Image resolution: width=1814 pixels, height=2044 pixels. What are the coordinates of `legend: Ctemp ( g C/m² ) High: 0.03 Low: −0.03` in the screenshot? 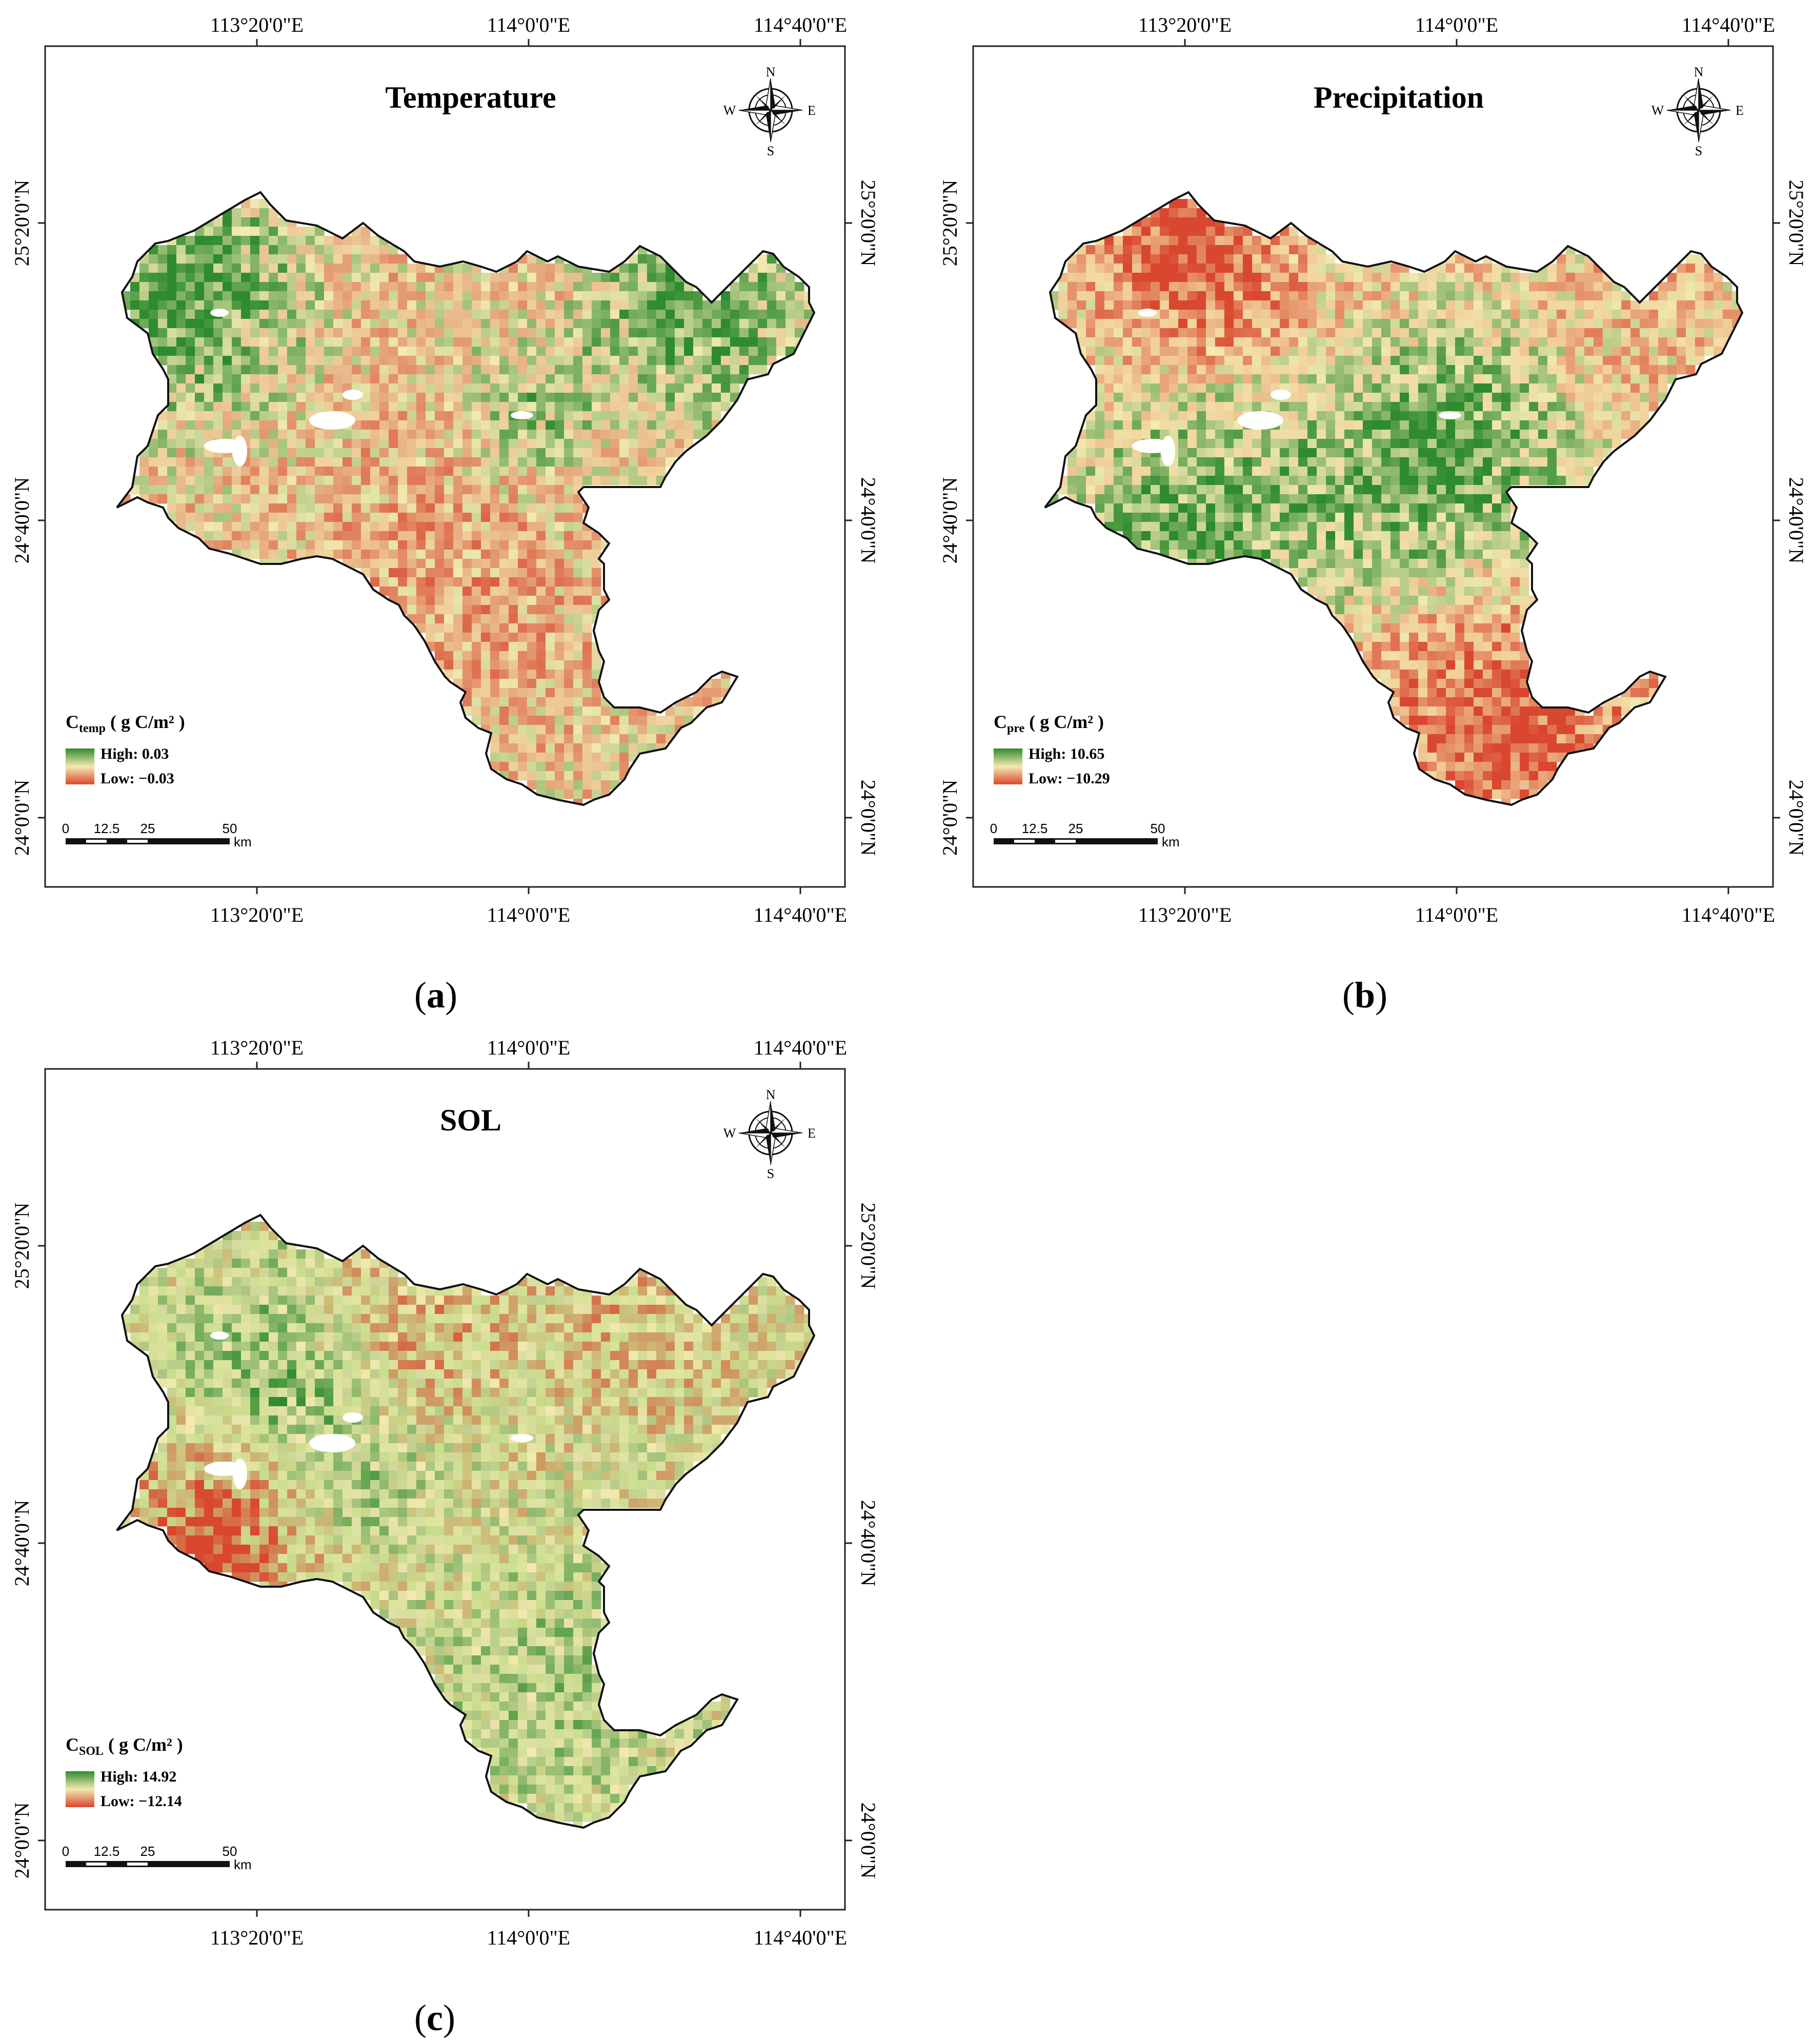 It's located at (125, 749).